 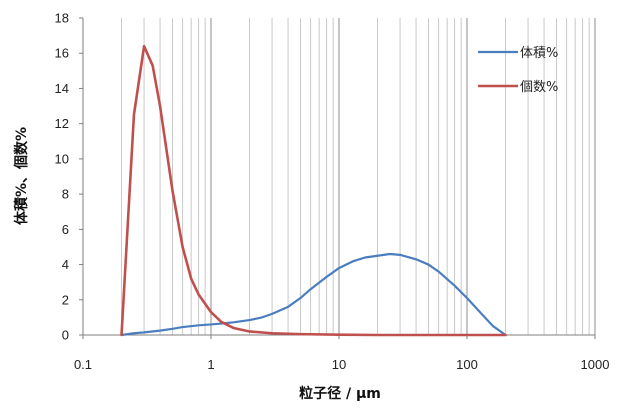 I want to click on x-tick-label: 0.1, so click(x=83, y=364).